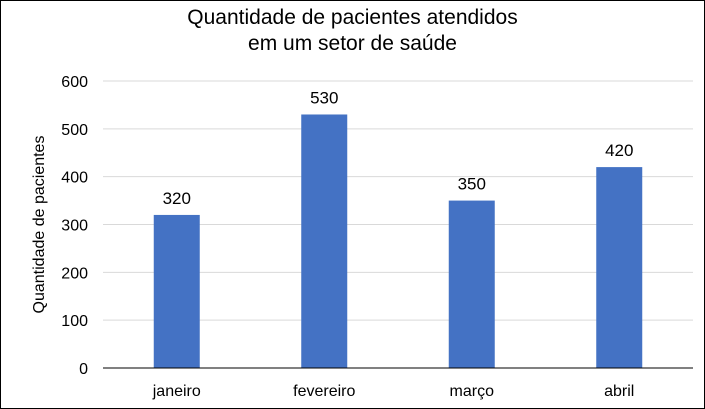 This screenshot has height=409, width=705. Describe the element at coordinates (324, 391) in the screenshot. I see `x-tick-label: fevereiro` at that location.